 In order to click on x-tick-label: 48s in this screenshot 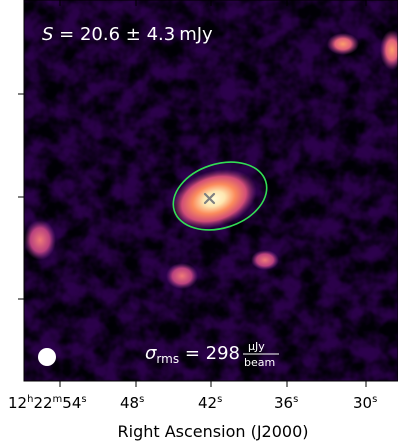, I will do `click(132, 403)`.